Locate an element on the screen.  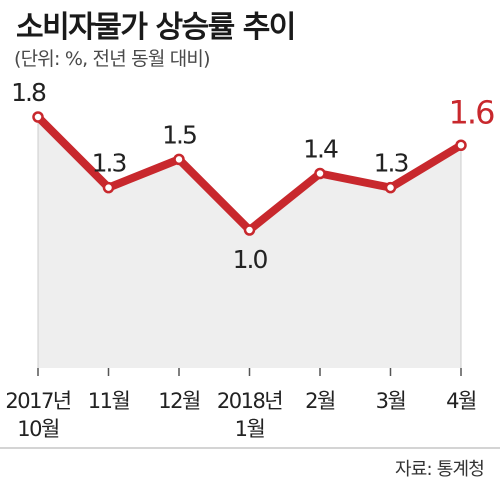
x-tick-label: 2017년 10월 is located at coordinates (37, 415).